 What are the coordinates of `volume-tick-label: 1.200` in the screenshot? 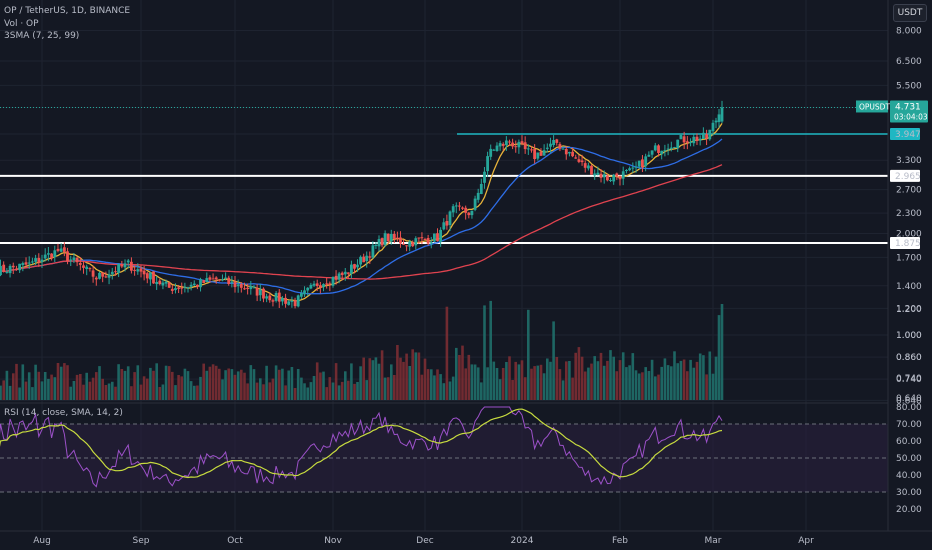 It's located at (909, 310).